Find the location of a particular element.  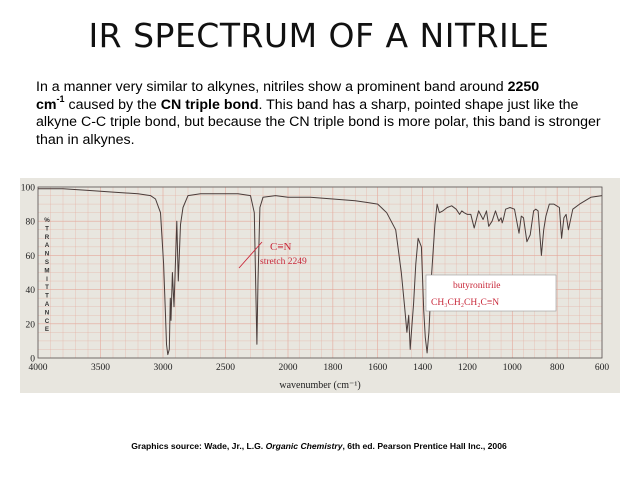

x-tick-label: 1600 is located at coordinates (377, 368).